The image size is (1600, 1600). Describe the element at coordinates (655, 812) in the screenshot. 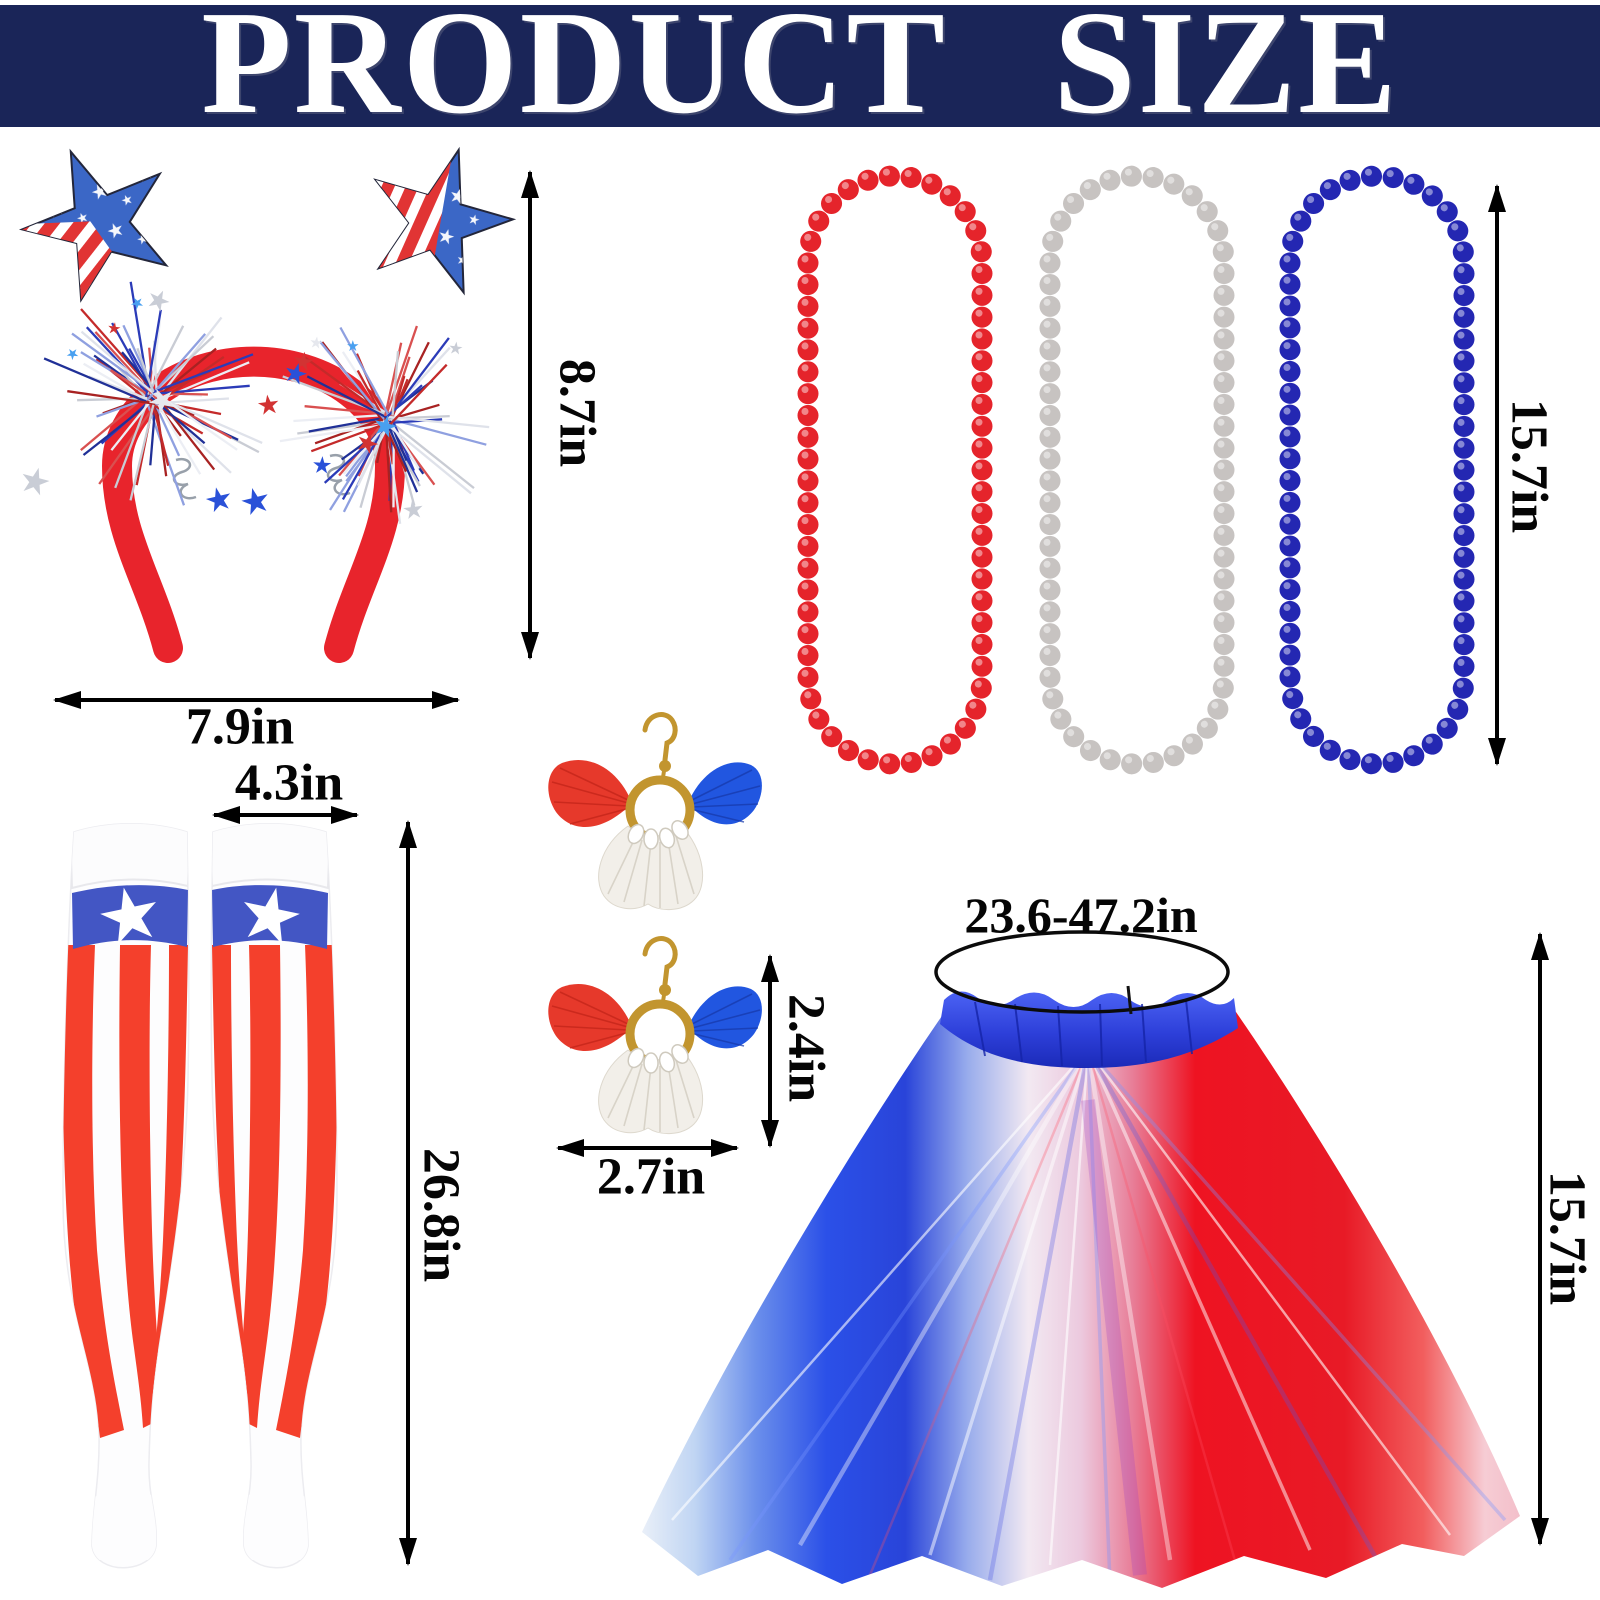

I see `earring-top` at that location.